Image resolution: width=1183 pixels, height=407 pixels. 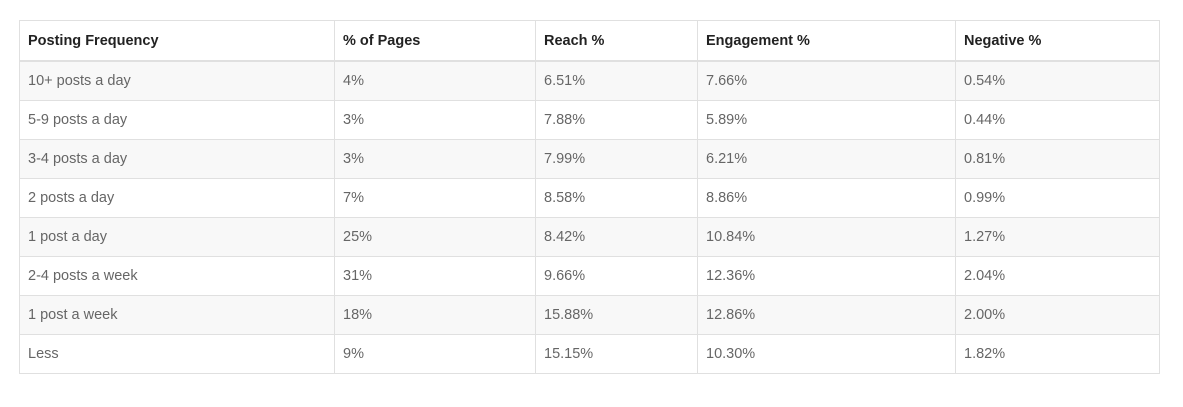 I want to click on table-cell: 0.54%, so click(x=1057, y=80).